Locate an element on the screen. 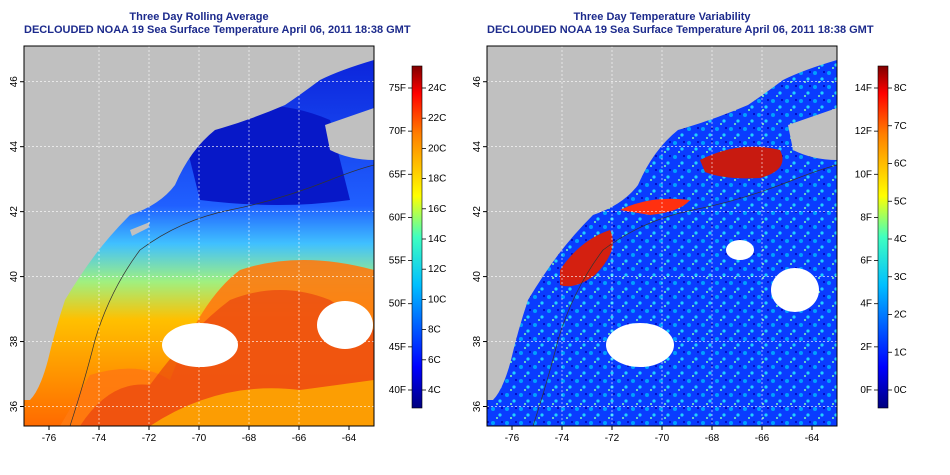  colorbar-fahrenheit-label: 2F is located at coordinates (866, 347).